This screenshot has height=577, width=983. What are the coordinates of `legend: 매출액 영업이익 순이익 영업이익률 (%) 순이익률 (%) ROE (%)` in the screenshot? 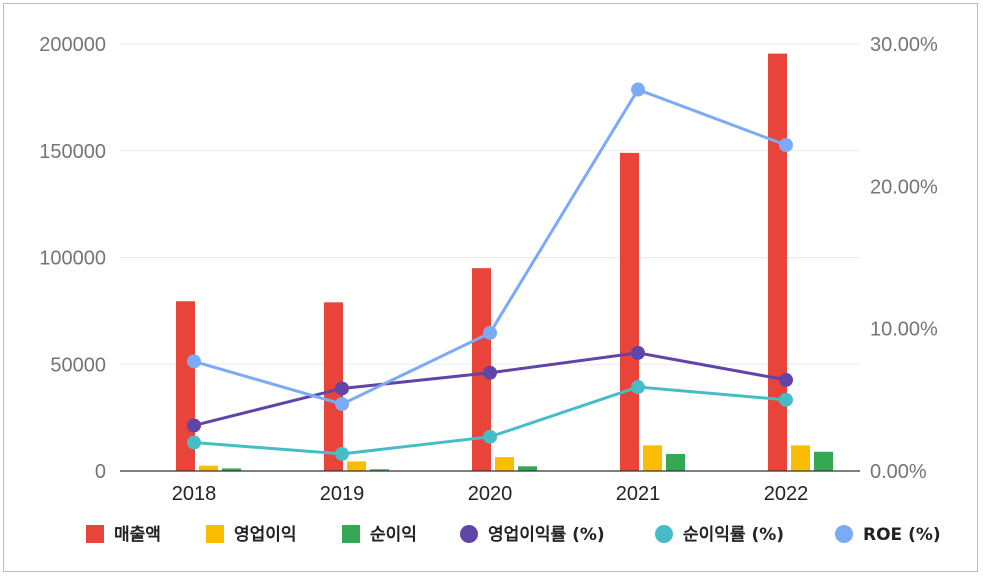 It's located at (513, 535).